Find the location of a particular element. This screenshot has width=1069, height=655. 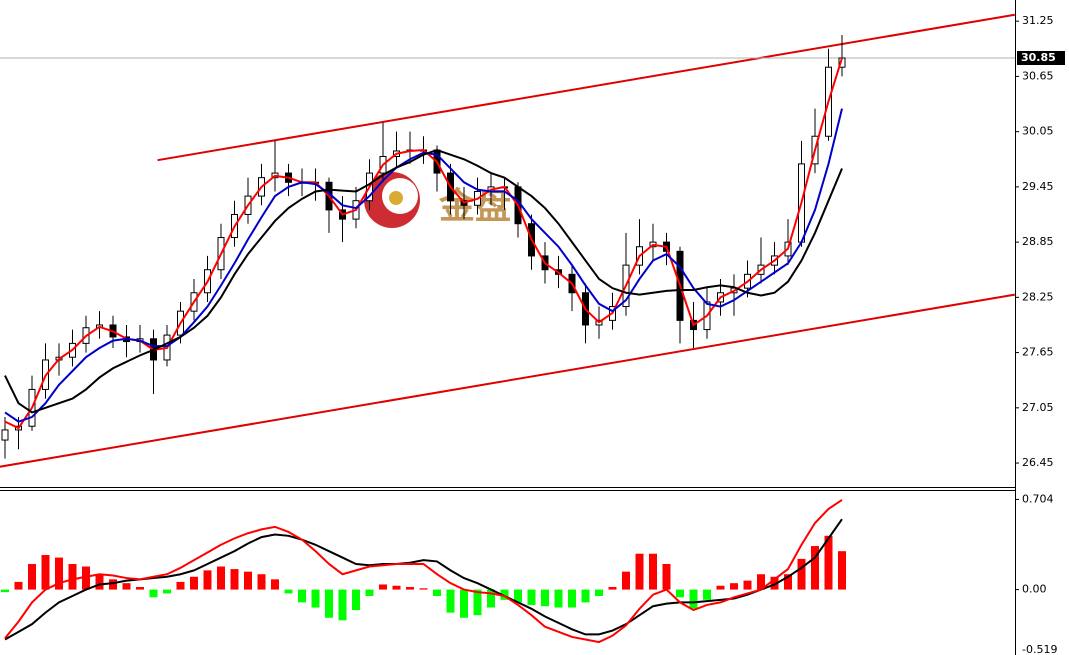

y-tick-label: -0.519 is located at coordinates (1039, 649).